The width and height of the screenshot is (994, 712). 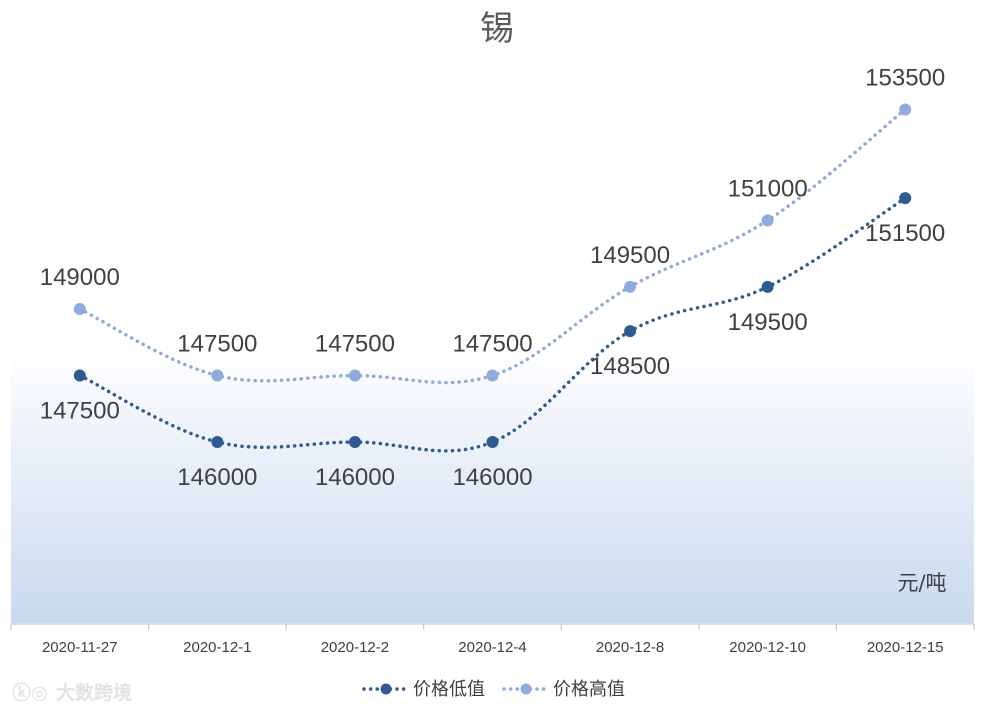 What do you see at coordinates (526, 689) in the screenshot?
I see `legend-marker-high` at bounding box center [526, 689].